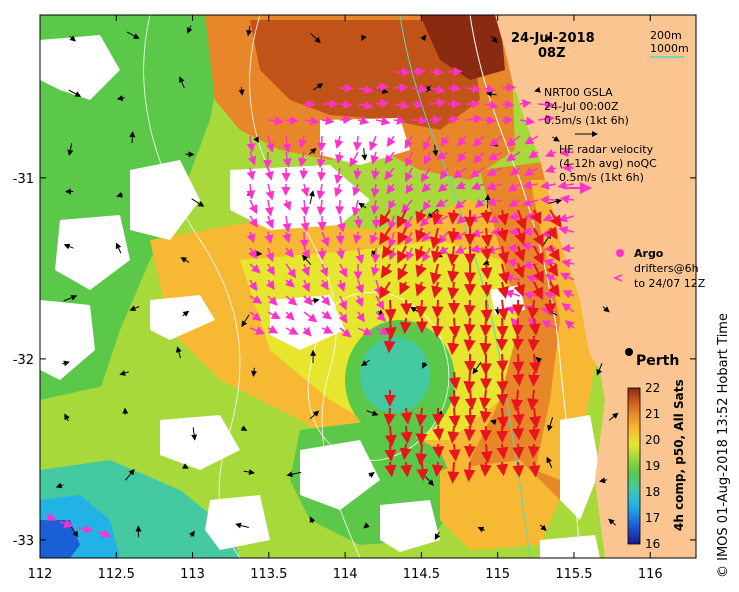 The image size is (739, 592). What do you see at coordinates (268, 574) in the screenshot?
I see `x-tick-label: 113.5` at bounding box center [268, 574].